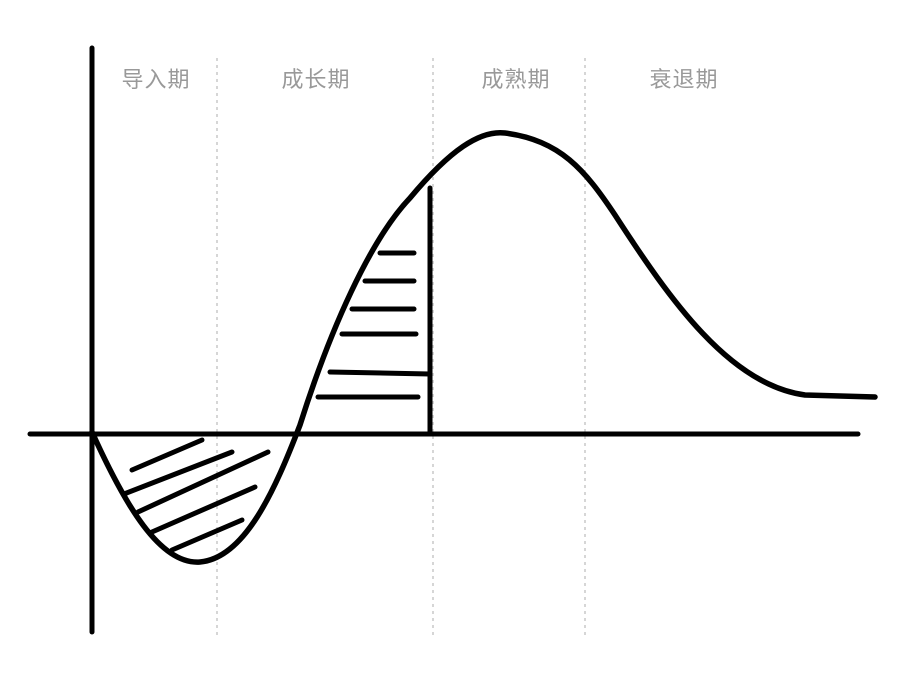 Image resolution: width=899 pixels, height=680 pixels. Describe the element at coordinates (156, 80) in the screenshot. I see `stage-label-intro: 导入期` at that location.